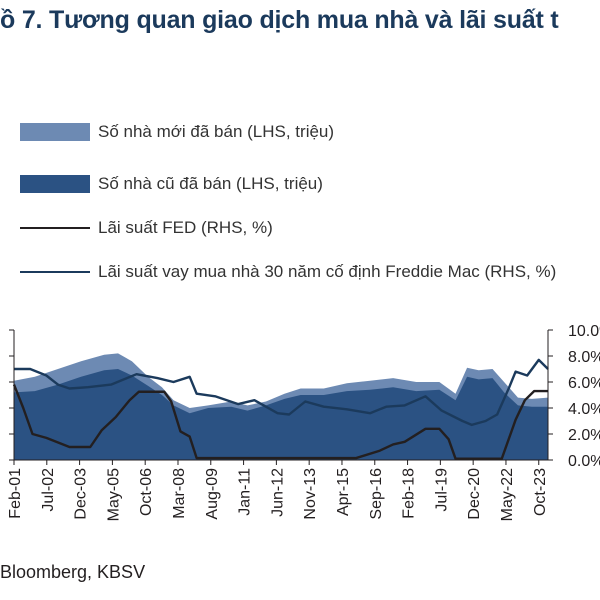 The height and width of the screenshot is (600, 600). Describe the element at coordinates (376, 494) in the screenshot. I see `x-tick-label: Sep-16` at that location.